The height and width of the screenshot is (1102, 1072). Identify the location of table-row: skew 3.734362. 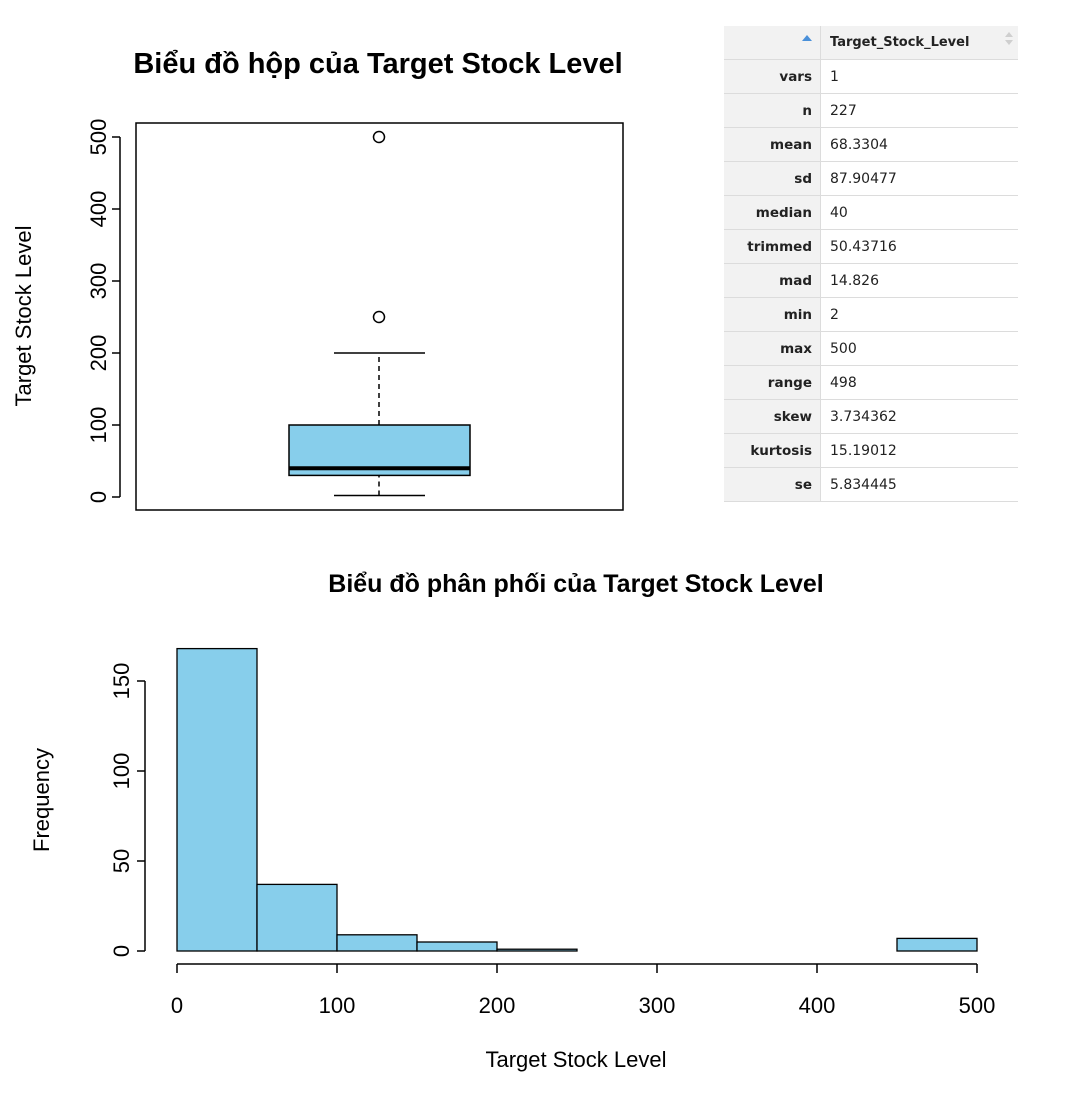
(871, 416).